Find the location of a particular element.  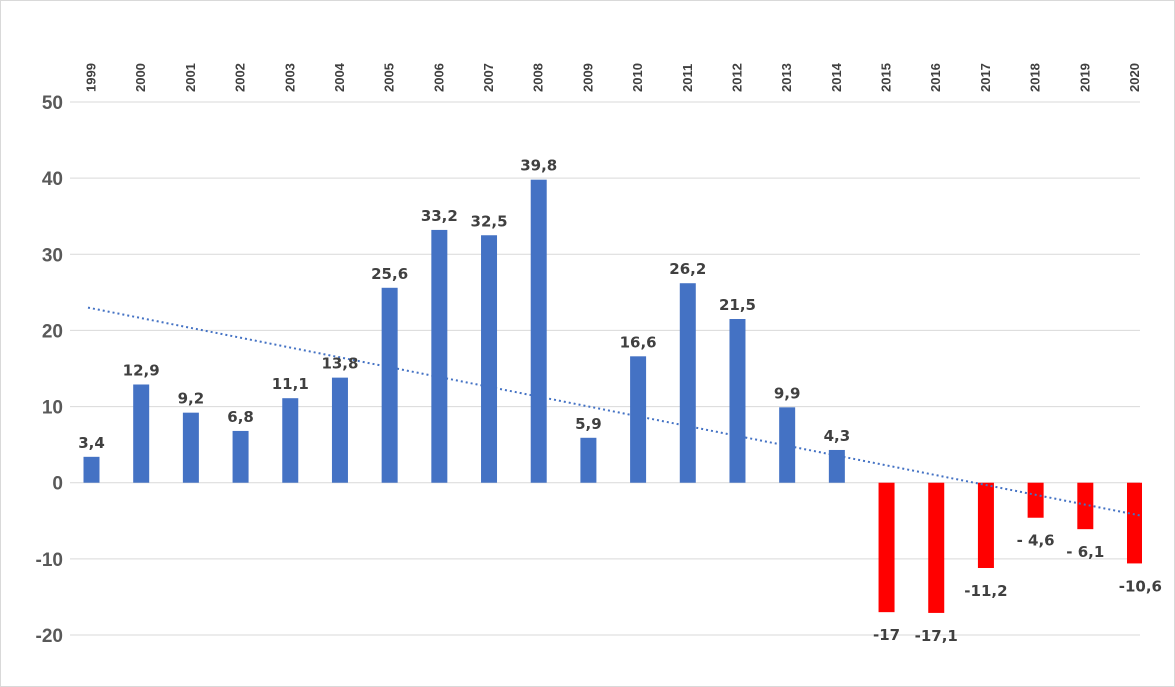

x-tick-label: 2009 is located at coordinates (587, 77).